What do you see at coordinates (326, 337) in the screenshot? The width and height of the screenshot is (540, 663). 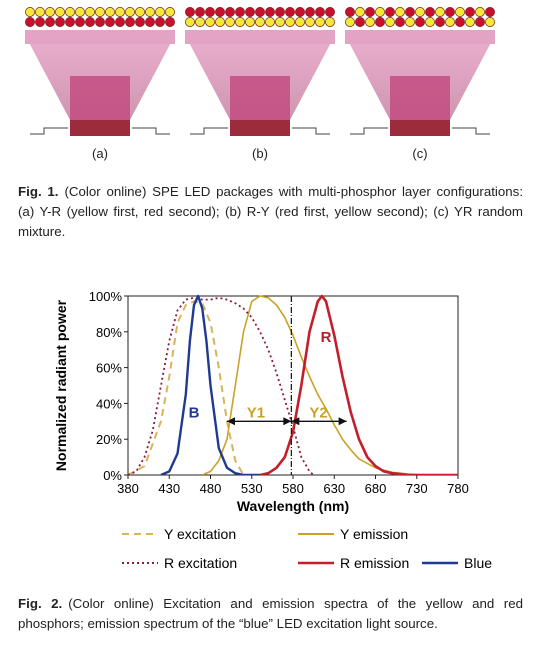 I see `annotation-r: R` at bounding box center [326, 337].